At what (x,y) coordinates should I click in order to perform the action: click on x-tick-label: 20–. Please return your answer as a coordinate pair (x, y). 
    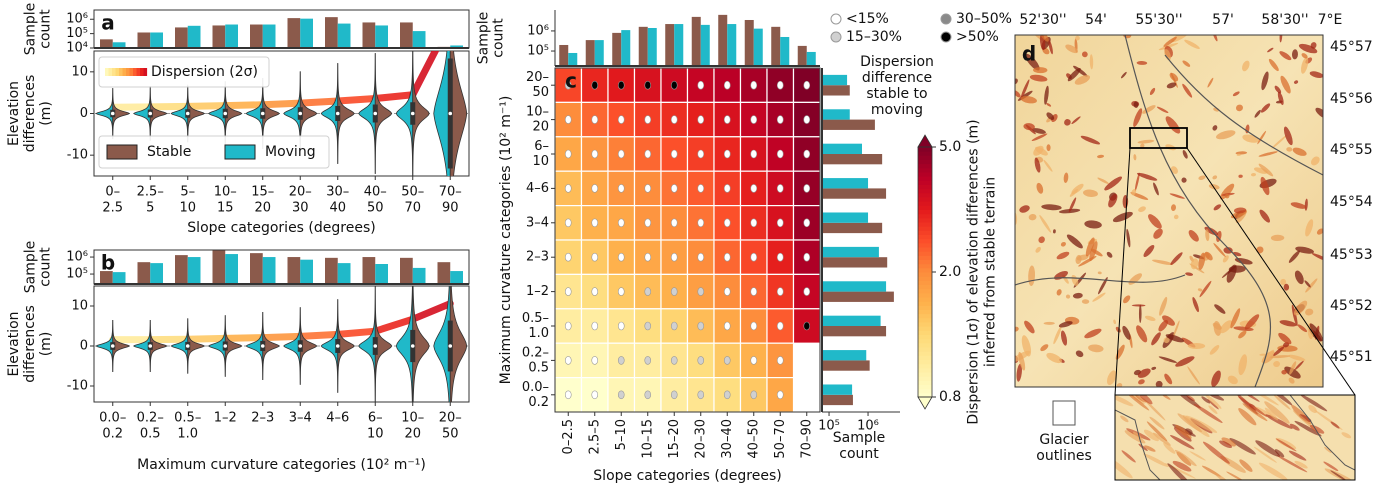
    Looking at the image, I should click on (450, 418).